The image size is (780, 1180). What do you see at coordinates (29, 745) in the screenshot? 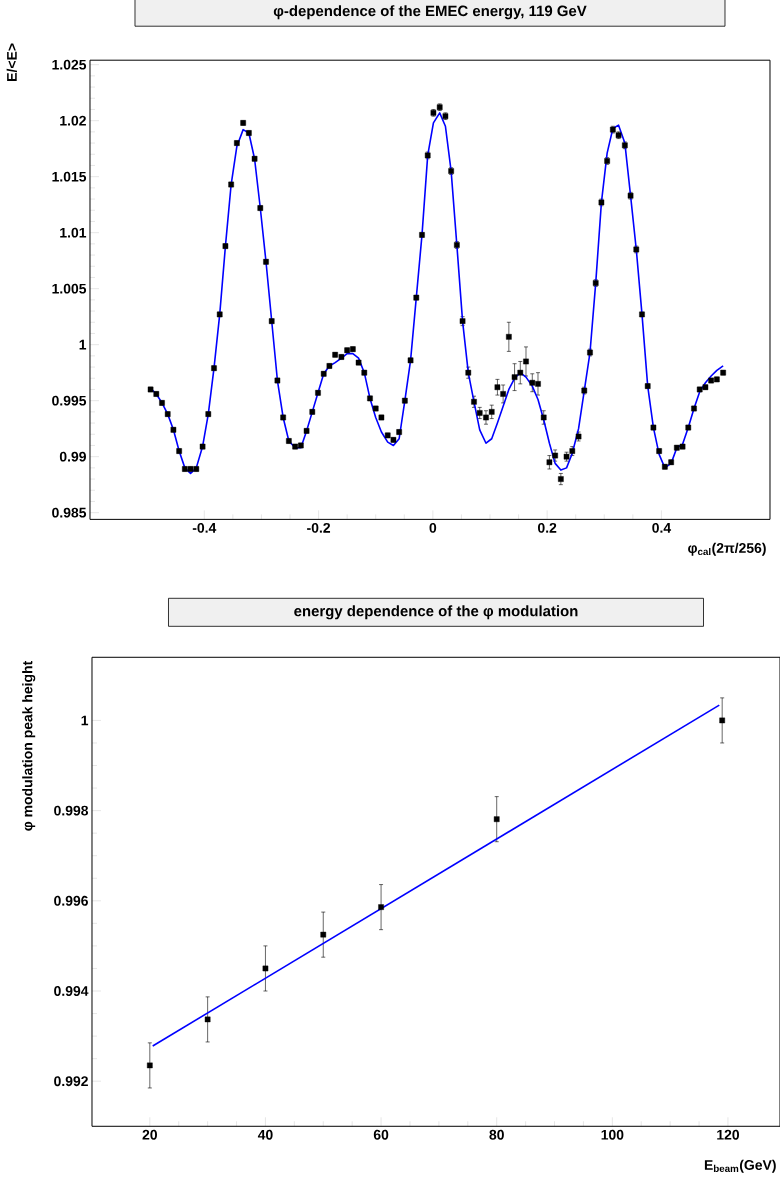
I see `y-axis-title: φ modulation peak height` at bounding box center [29, 745].